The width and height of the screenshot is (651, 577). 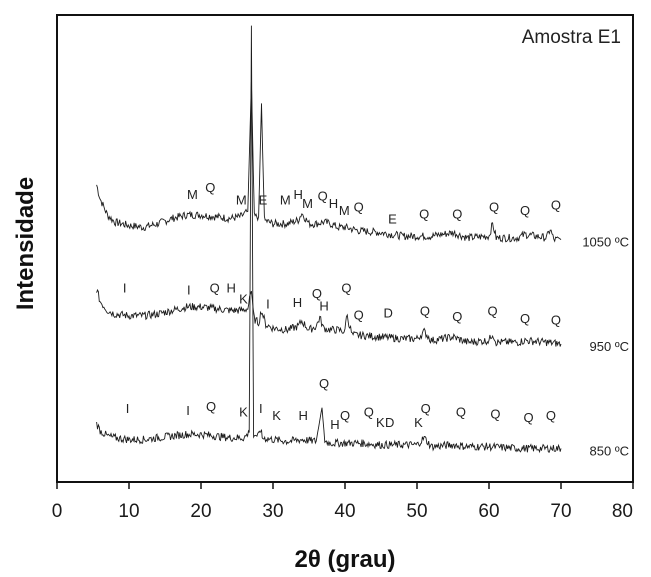 What do you see at coordinates (605, 242) in the screenshot?
I see `series-temperature-label: 1050 ºC` at bounding box center [605, 242].